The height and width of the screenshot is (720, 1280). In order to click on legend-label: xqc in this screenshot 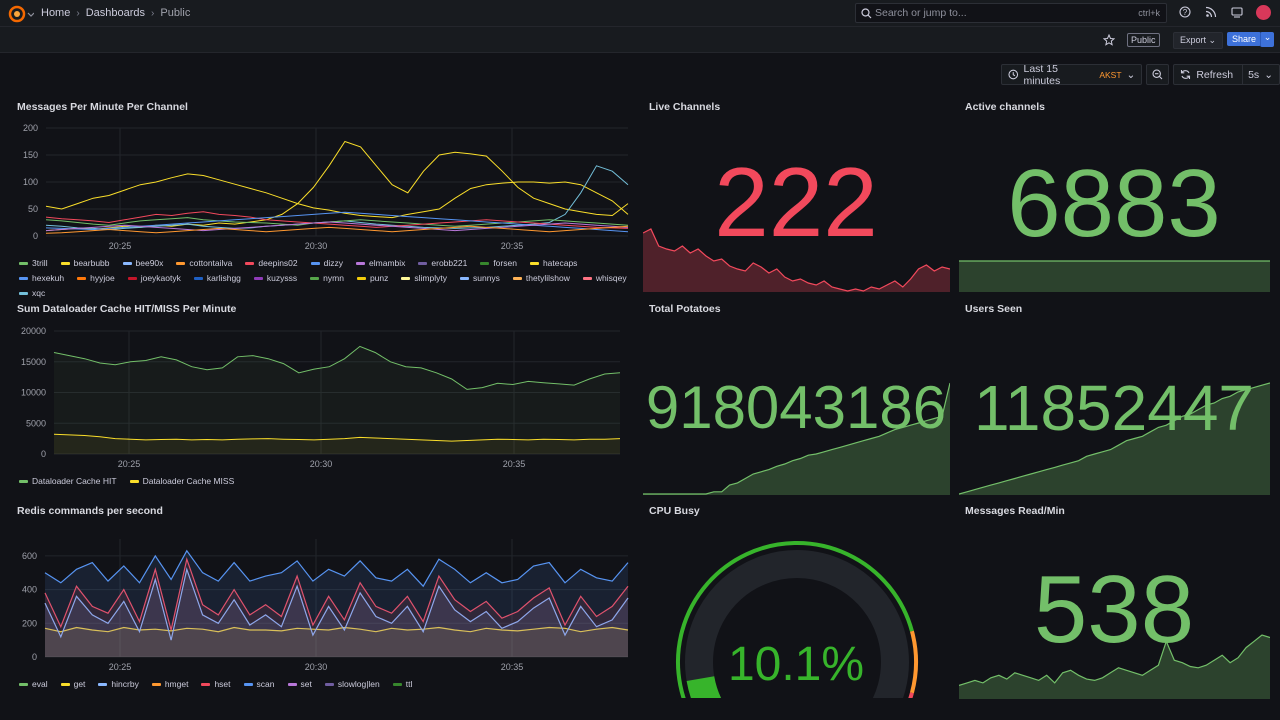, I will do `click(39, 293)`.